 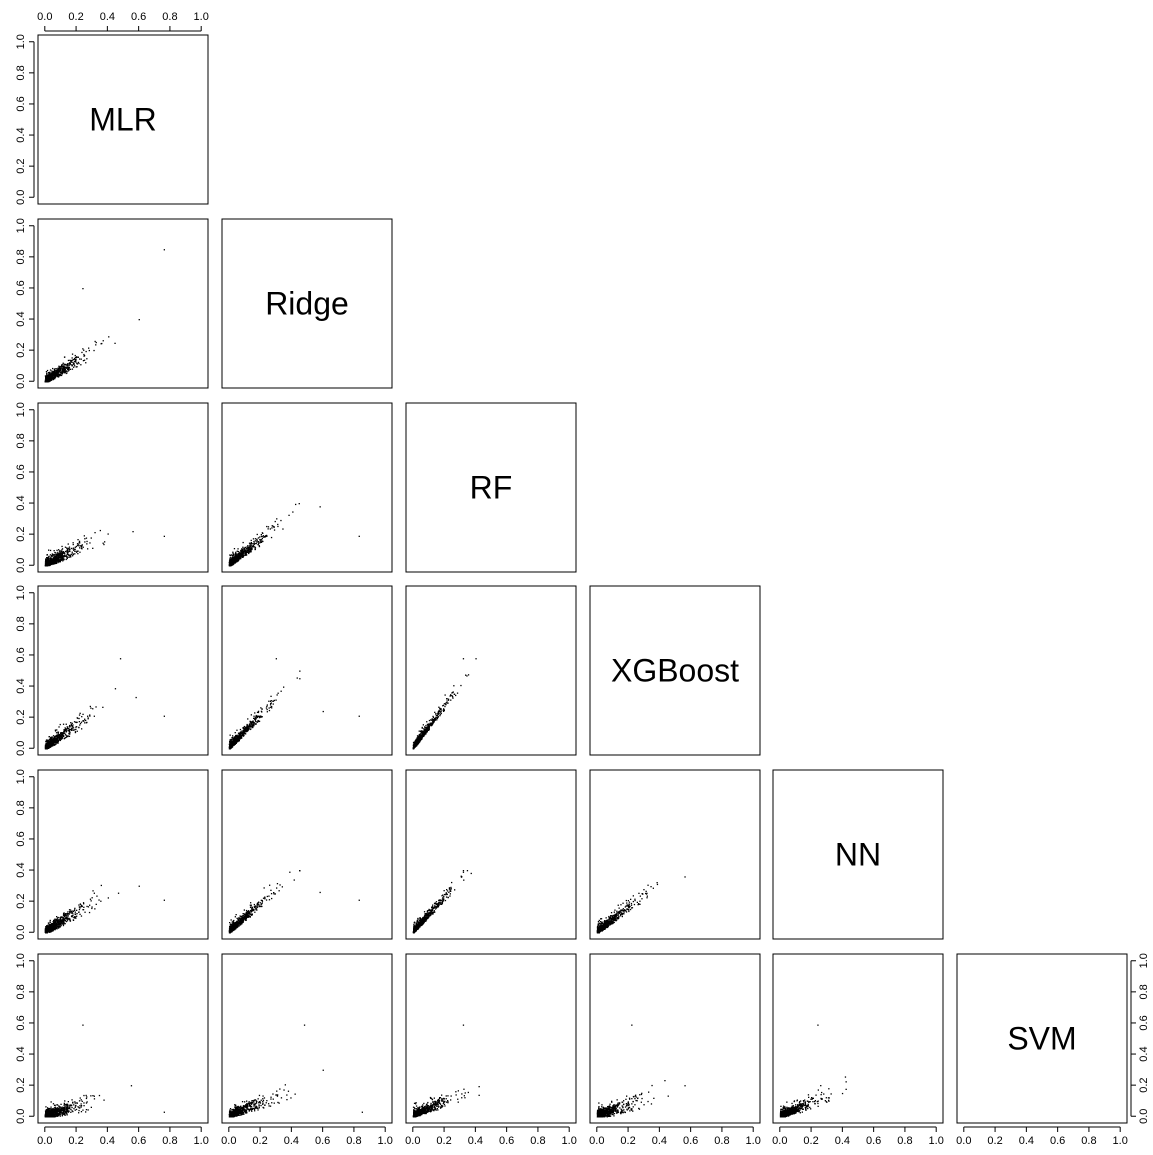 I want to click on scatter-rf-vs-mlr, so click(x=104, y=548).